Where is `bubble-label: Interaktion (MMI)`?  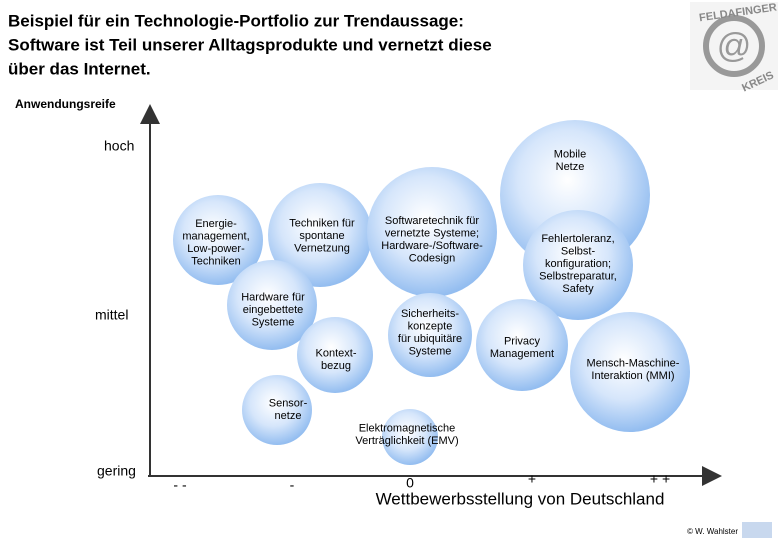
bubble-label: Interaktion (MMI) is located at coordinates (632, 376).